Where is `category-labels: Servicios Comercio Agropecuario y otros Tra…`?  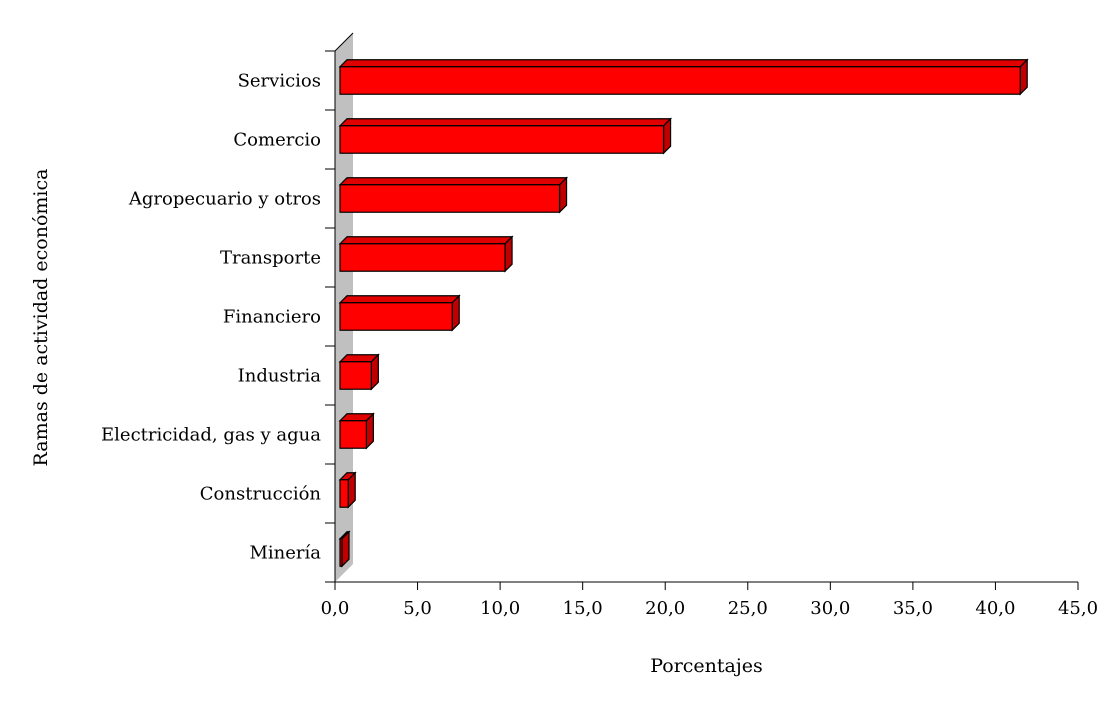 category-labels: Servicios Comercio Agropecuario y otros Tra… is located at coordinates (211, 317).